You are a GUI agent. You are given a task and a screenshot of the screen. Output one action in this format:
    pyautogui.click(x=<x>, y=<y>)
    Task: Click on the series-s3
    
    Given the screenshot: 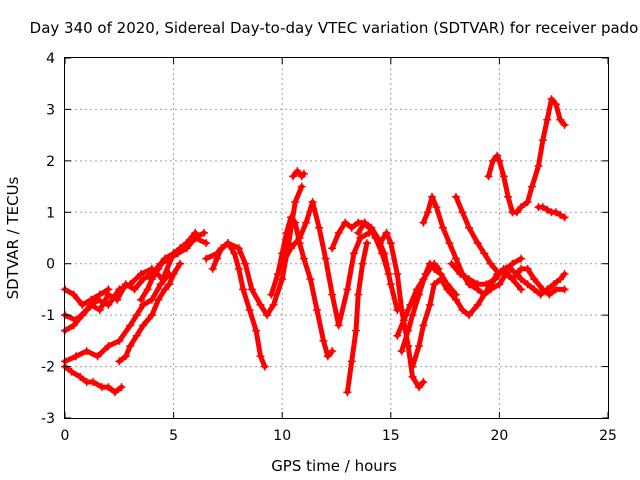 What is the action you would take?
    pyautogui.click(x=93, y=379)
    